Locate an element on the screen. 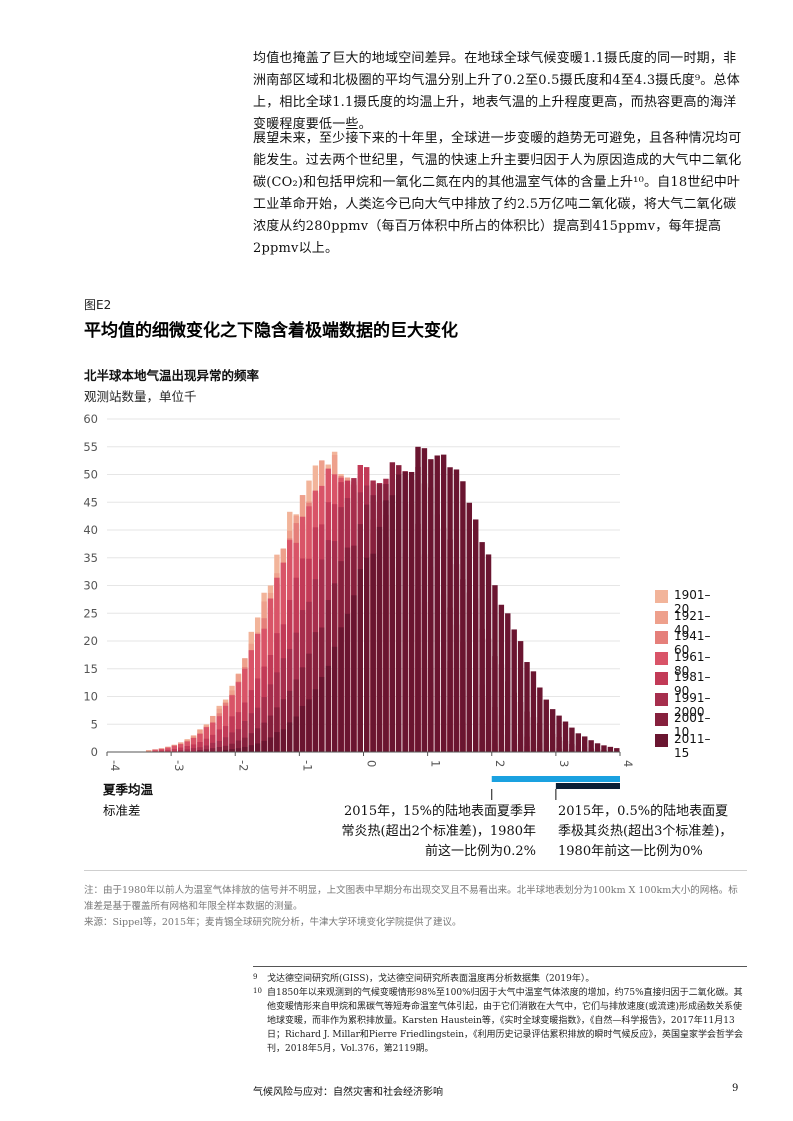 This screenshot has height=1121, width=793. x-tick-label: 3 is located at coordinates (564, 763).